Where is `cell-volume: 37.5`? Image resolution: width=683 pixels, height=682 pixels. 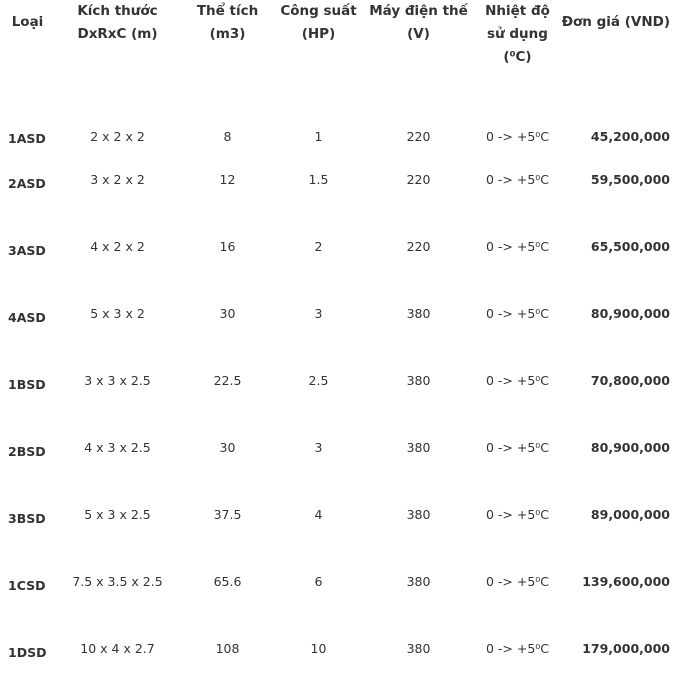 cell-volume: 37.5 is located at coordinates (227, 514).